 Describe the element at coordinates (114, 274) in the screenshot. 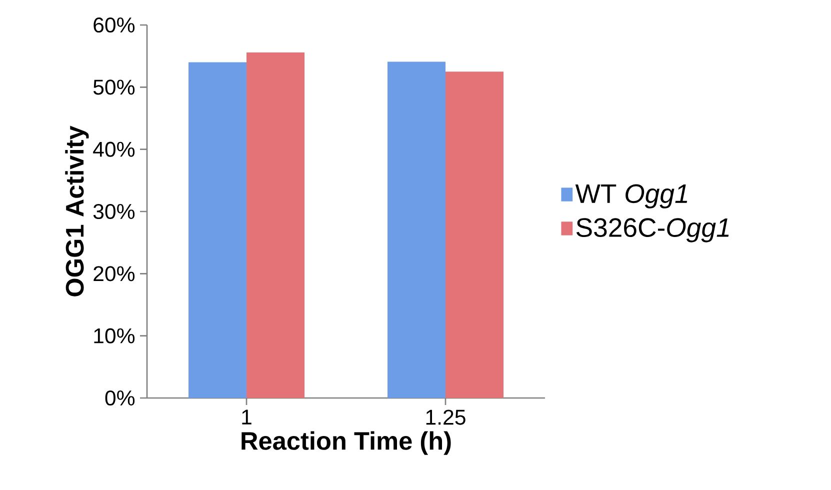

I see `y-tick-label: 20%` at that location.